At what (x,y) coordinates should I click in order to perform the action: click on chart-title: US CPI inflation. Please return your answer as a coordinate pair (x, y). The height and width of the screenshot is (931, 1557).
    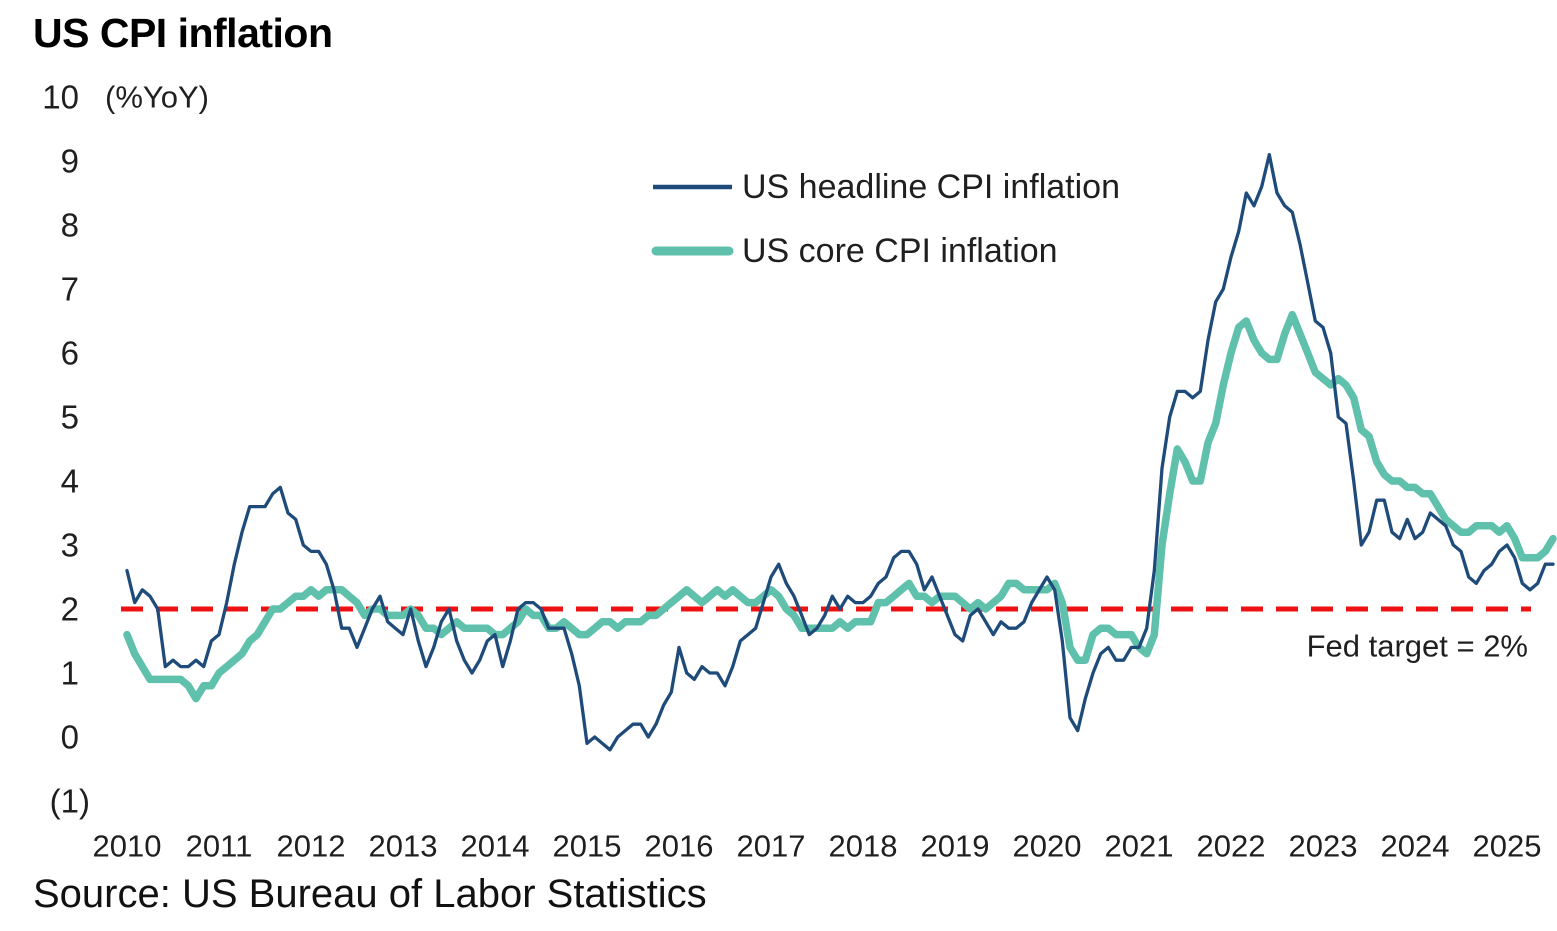
    Looking at the image, I should click on (183, 33).